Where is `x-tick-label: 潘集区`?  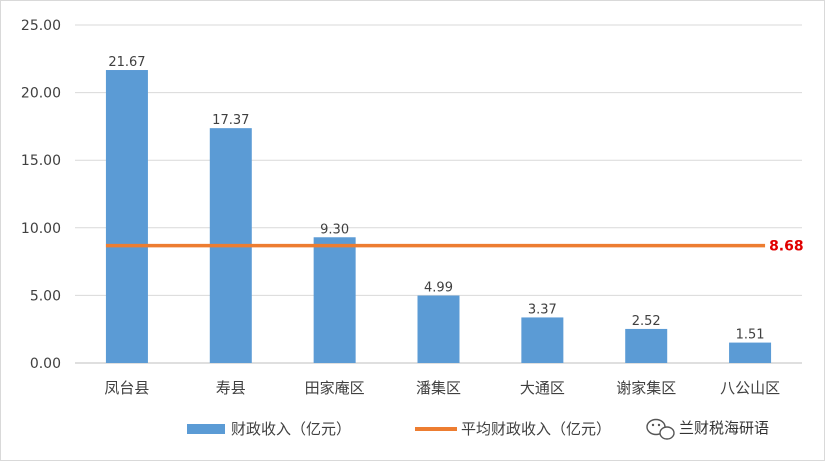 x-tick-label: 潘集区 is located at coordinates (438, 388).